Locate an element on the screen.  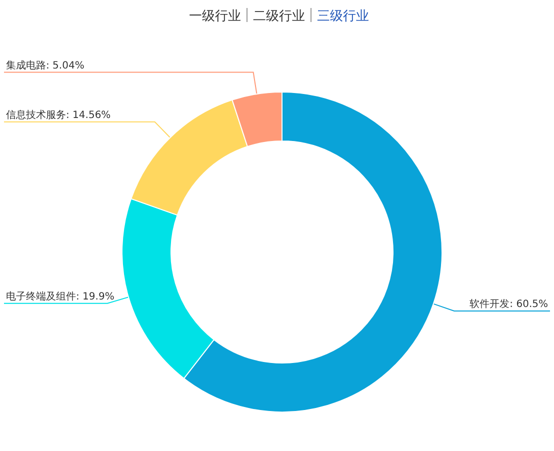
data-label: : 60.5% is located at coordinates (529, 304).